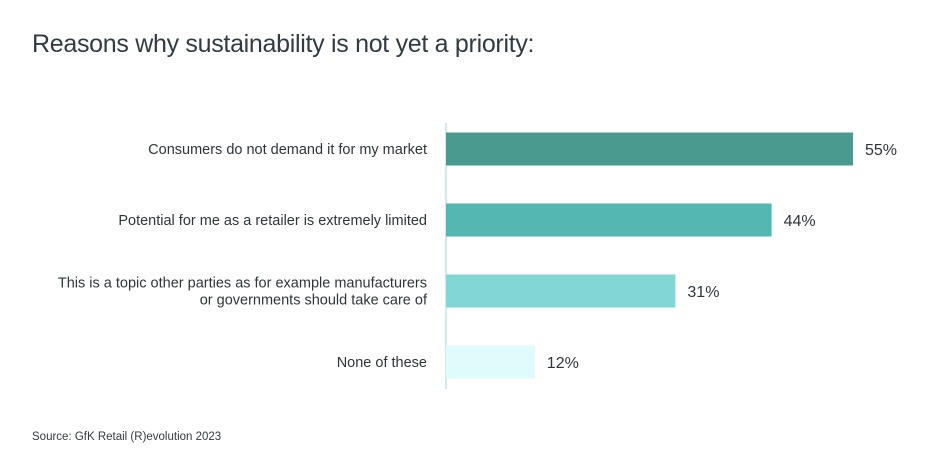 The image size is (943, 473). Describe the element at coordinates (382, 363) in the screenshot. I see `category-label-3: None of these` at that location.